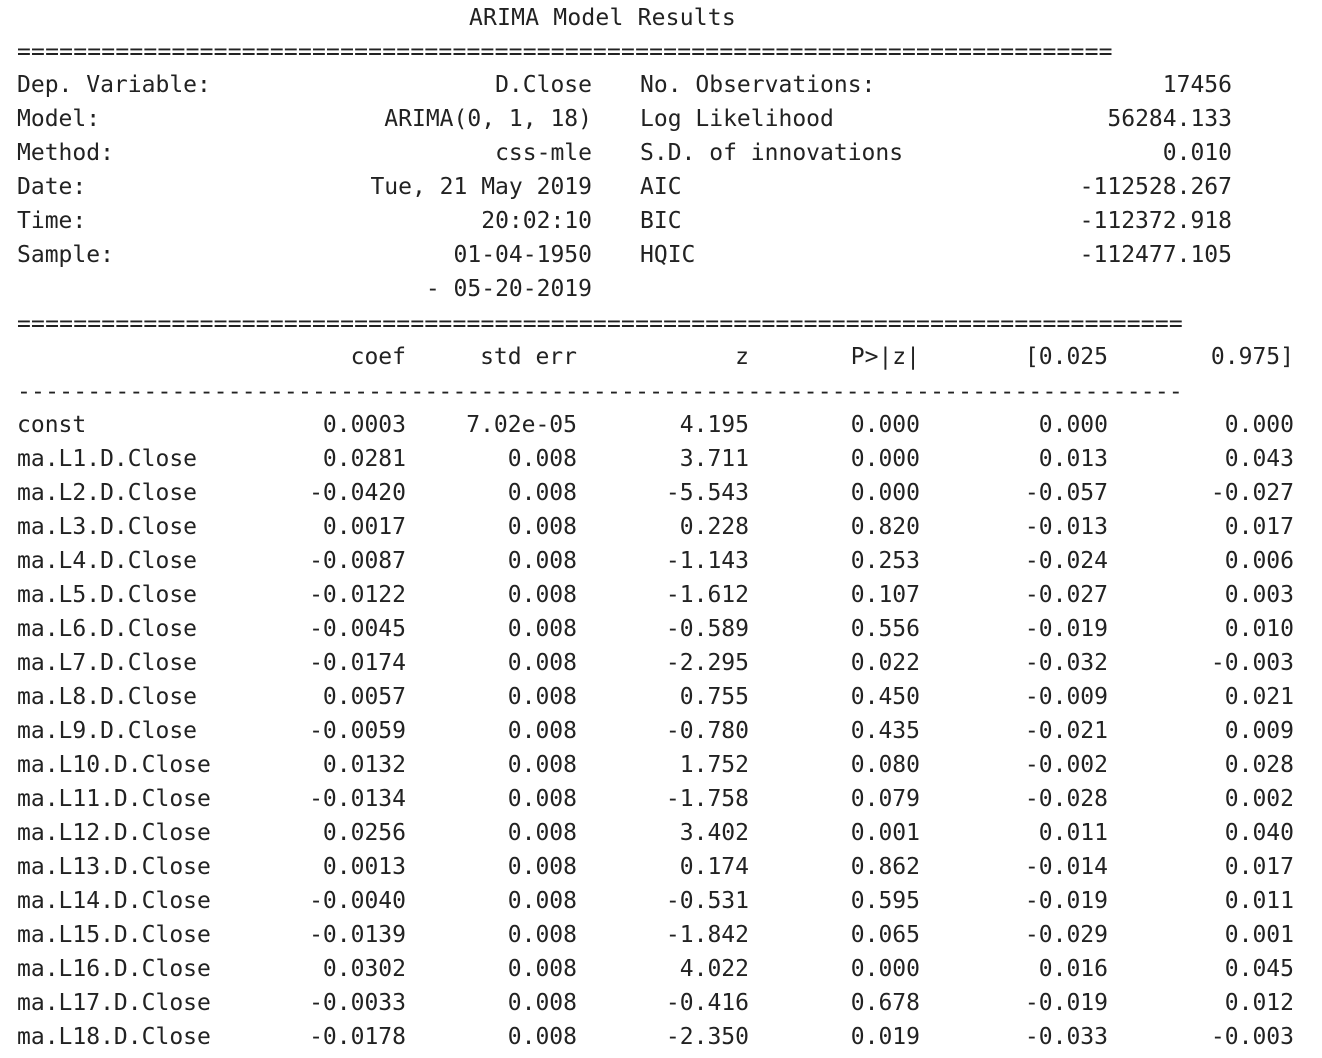 The image size is (1322, 1058). What do you see at coordinates (114, 833) in the screenshot?
I see `row-name-cell: ma.L12.D.Close` at bounding box center [114, 833].